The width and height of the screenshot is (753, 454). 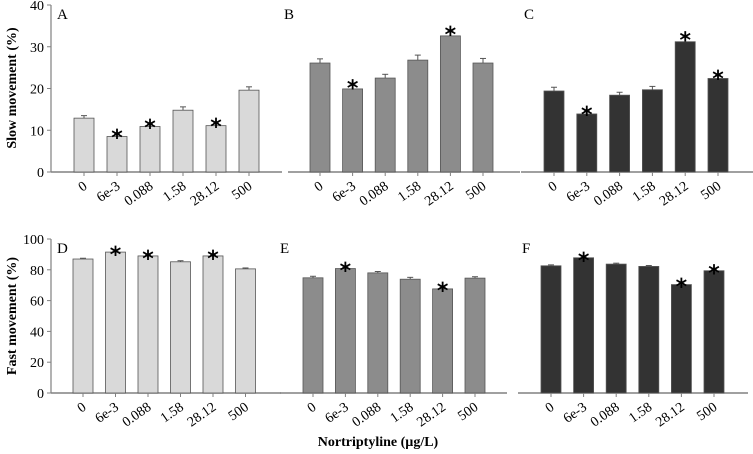 I want to click on panel-label: A, so click(x=62, y=15).